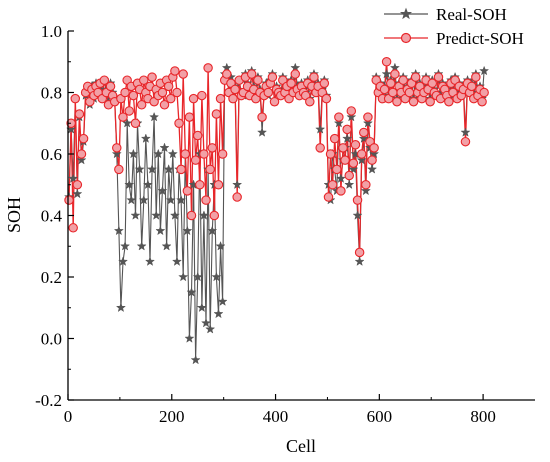 This screenshot has width=550, height=462. What do you see at coordinates (14, 215) in the screenshot?
I see `y-axis-title: SOH` at bounding box center [14, 215].